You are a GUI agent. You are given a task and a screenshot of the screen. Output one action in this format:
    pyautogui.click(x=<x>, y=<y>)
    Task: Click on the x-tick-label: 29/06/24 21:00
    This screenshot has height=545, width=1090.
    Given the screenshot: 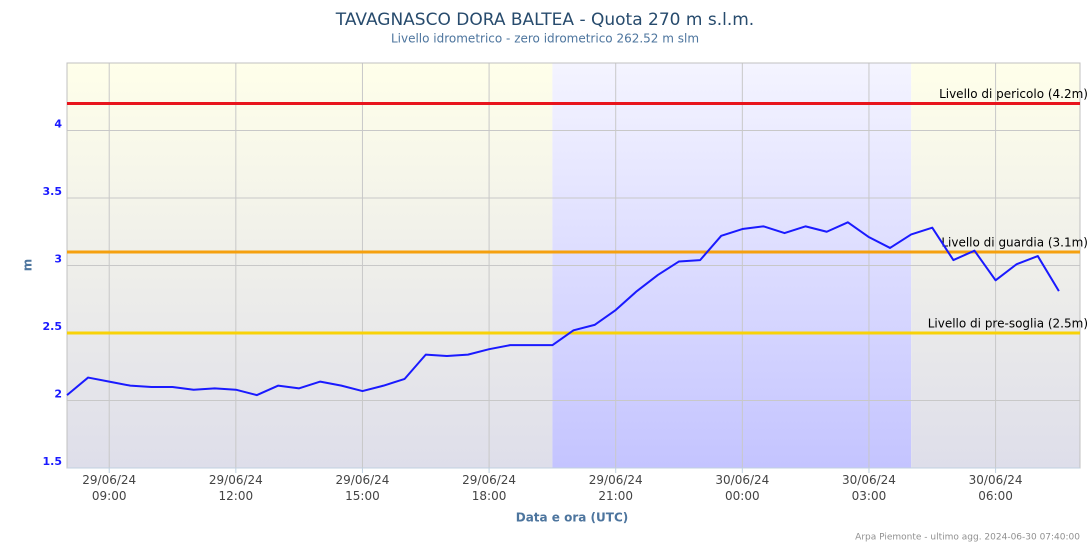 What is the action you would take?
    pyautogui.click(x=616, y=488)
    